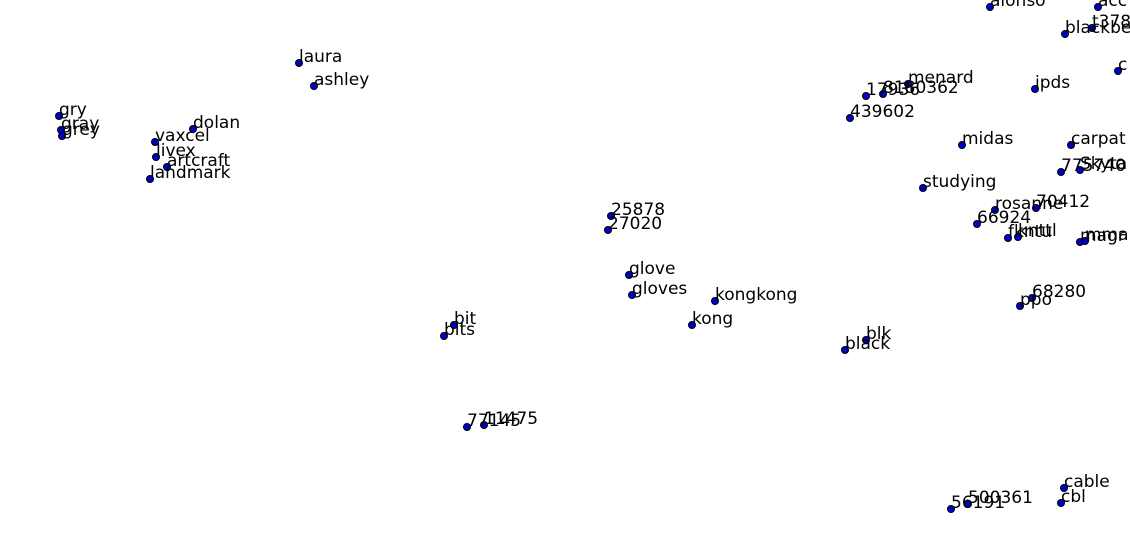 The height and width of the screenshot is (542, 1130). What do you see at coordinates (652, 269) in the screenshot?
I see `point-label: glove` at bounding box center [652, 269].